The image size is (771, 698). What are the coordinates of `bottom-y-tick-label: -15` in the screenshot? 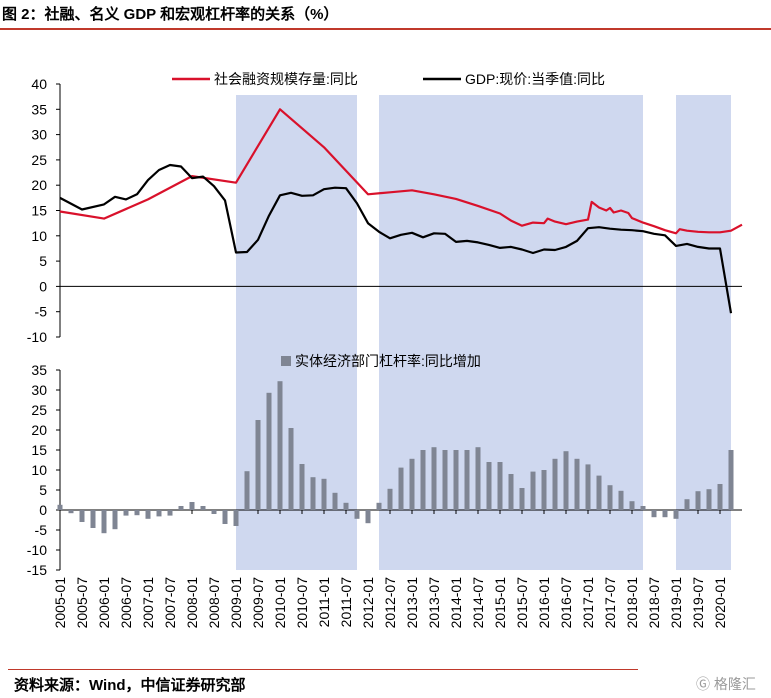 It's located at (37, 570).